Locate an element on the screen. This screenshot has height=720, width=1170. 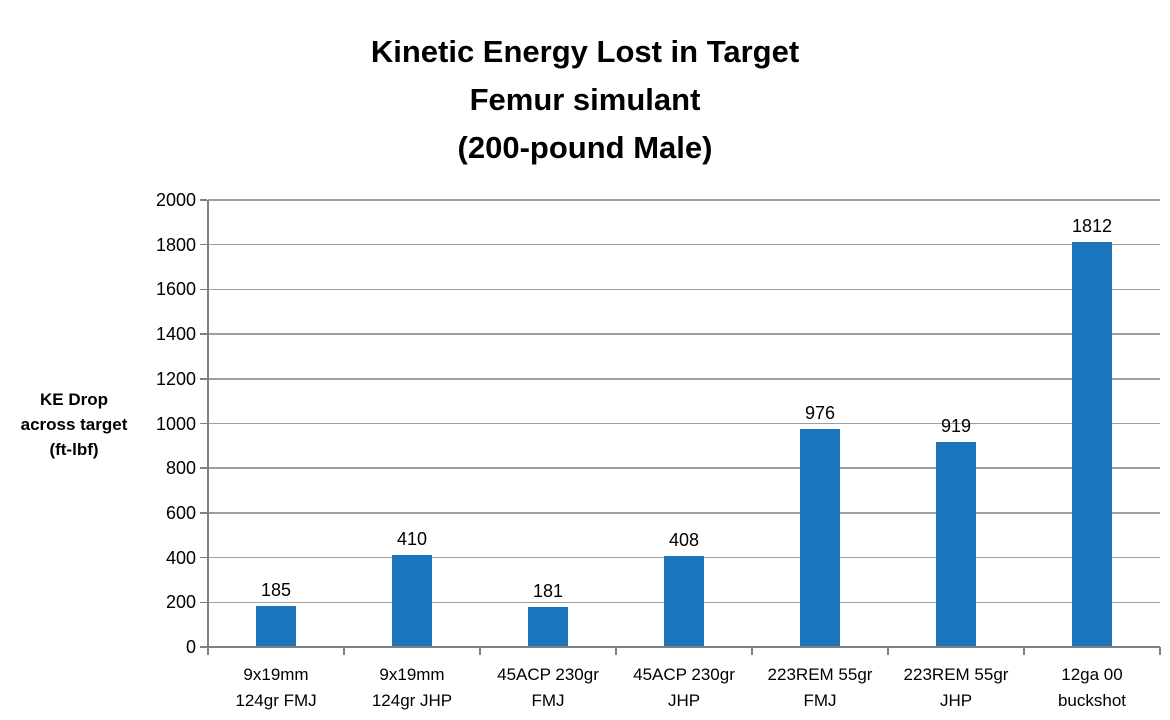
y-tick-label: 1600 is located at coordinates (175, 289).